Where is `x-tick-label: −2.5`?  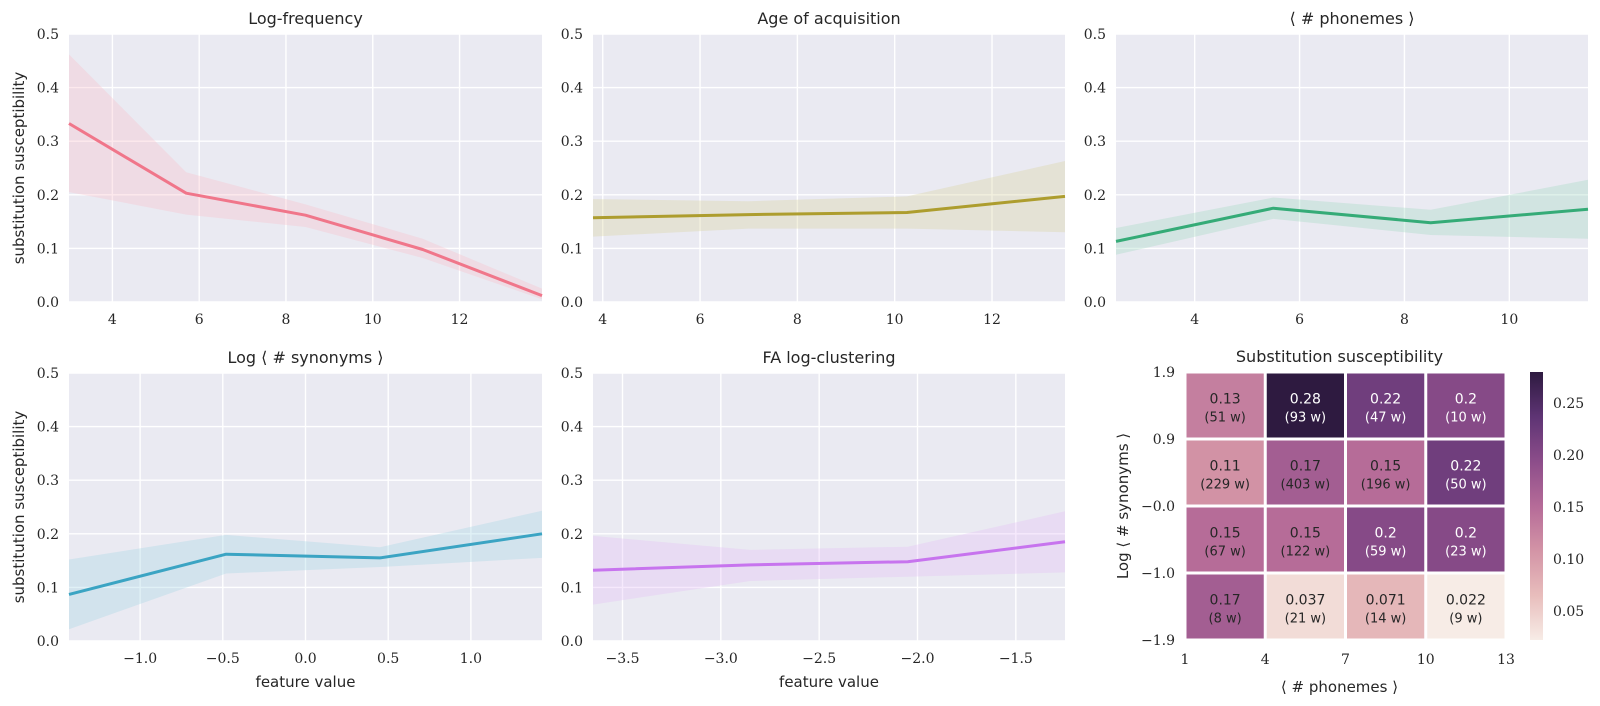
x-tick-label: −2.5 is located at coordinates (819, 659).